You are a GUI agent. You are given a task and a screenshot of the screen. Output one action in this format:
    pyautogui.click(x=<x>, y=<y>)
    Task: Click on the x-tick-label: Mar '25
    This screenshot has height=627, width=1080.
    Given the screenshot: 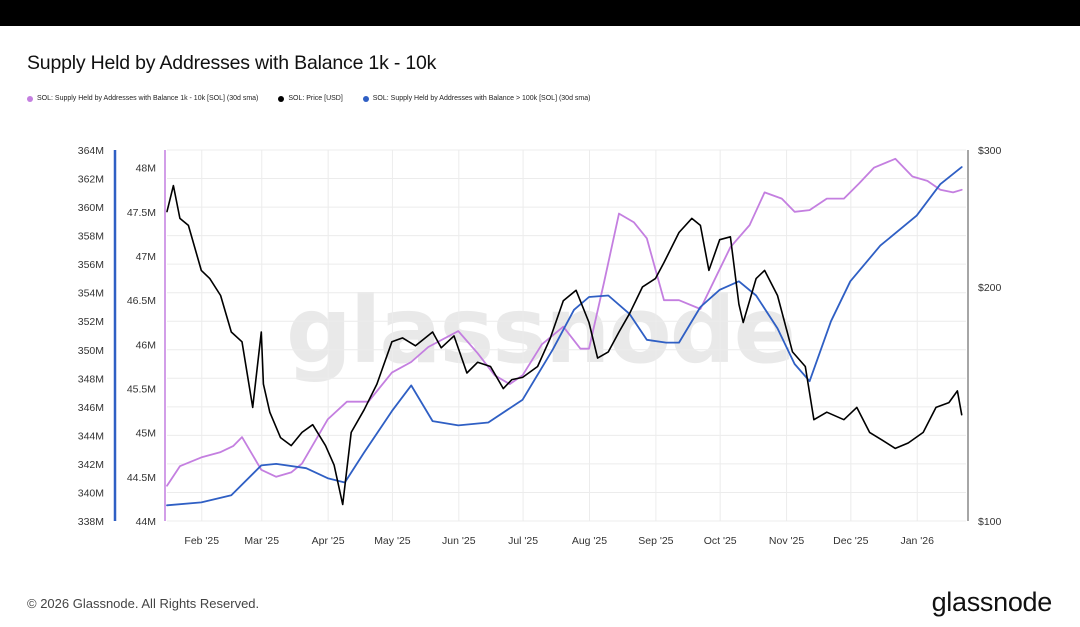 What is the action you would take?
    pyautogui.click(x=261, y=541)
    